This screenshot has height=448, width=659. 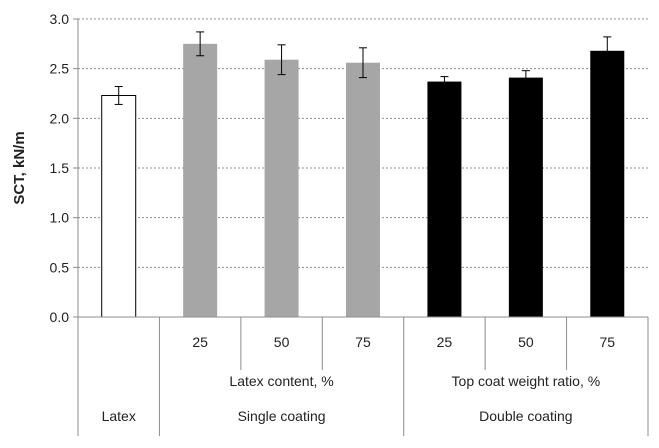 What do you see at coordinates (60, 218) in the screenshot?
I see `y-tick-label: 1.0` at bounding box center [60, 218].